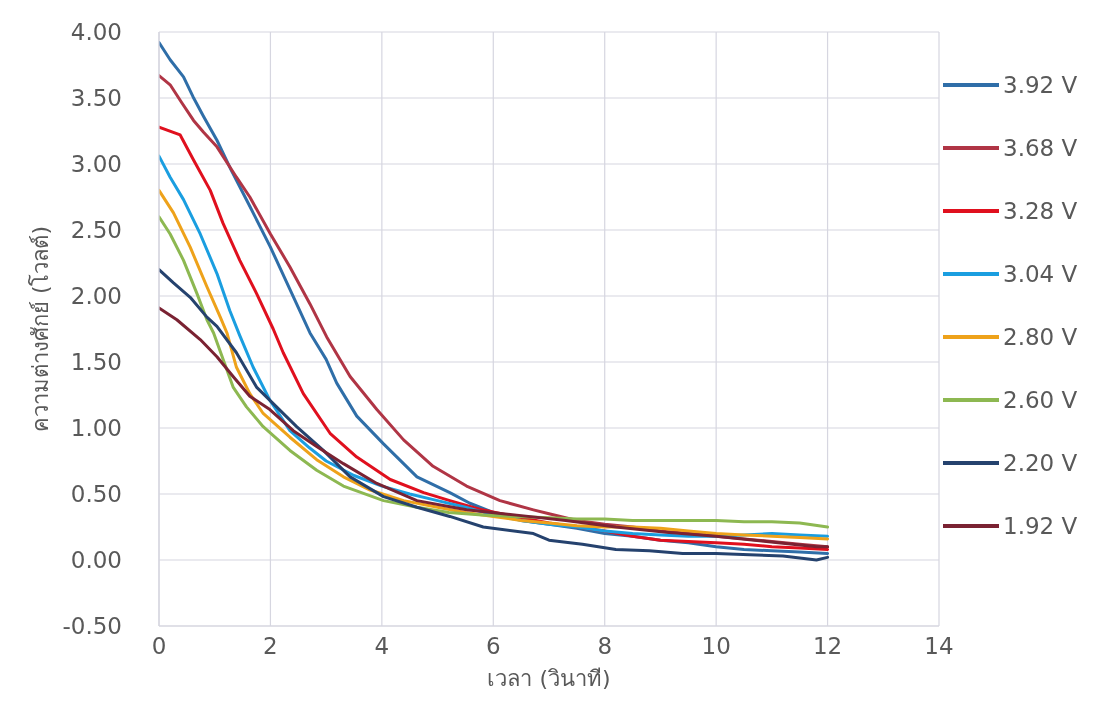 The image size is (1117, 714). What do you see at coordinates (382, 646) in the screenshot?
I see `x-tick-label: 4` at bounding box center [382, 646].